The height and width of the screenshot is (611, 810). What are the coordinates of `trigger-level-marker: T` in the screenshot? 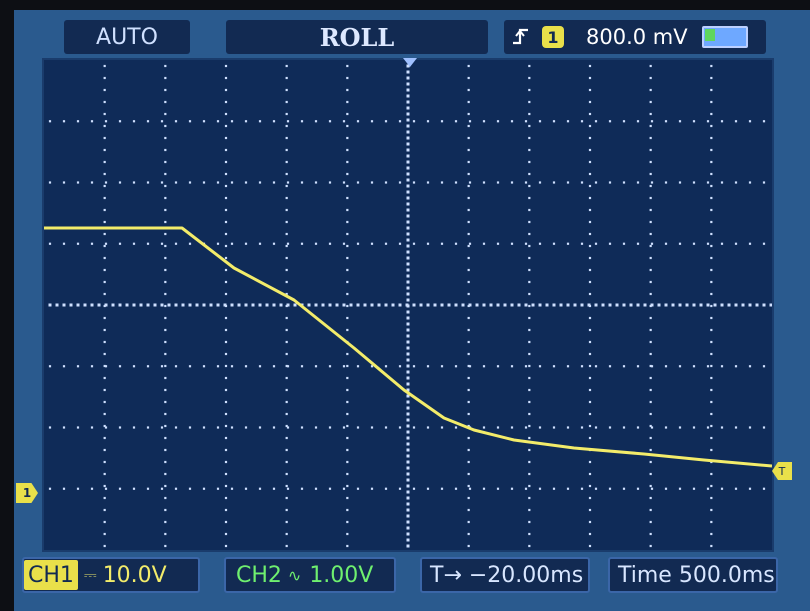 It's located at (782, 471).